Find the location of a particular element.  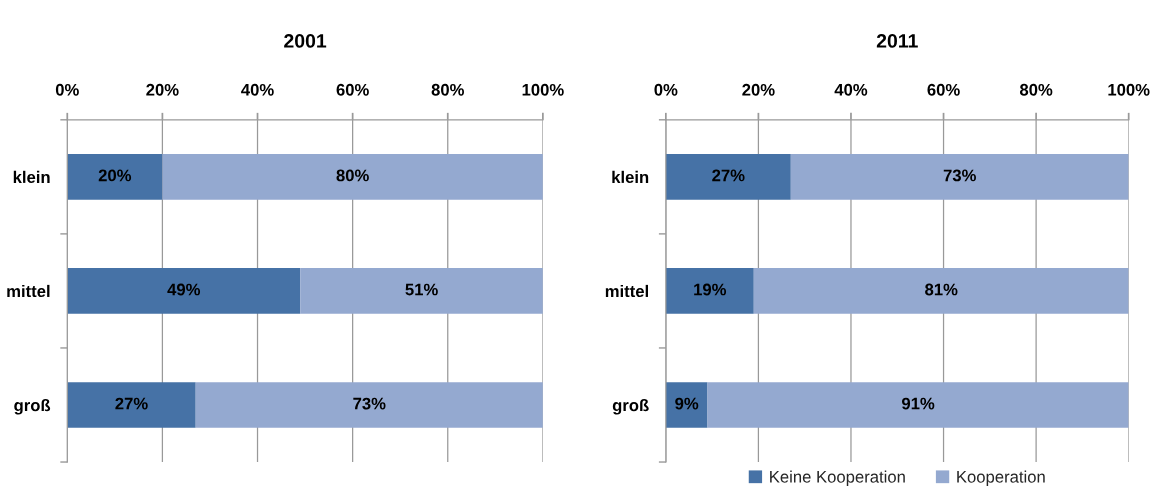

chart-title: 2001 is located at coordinates (305, 41).